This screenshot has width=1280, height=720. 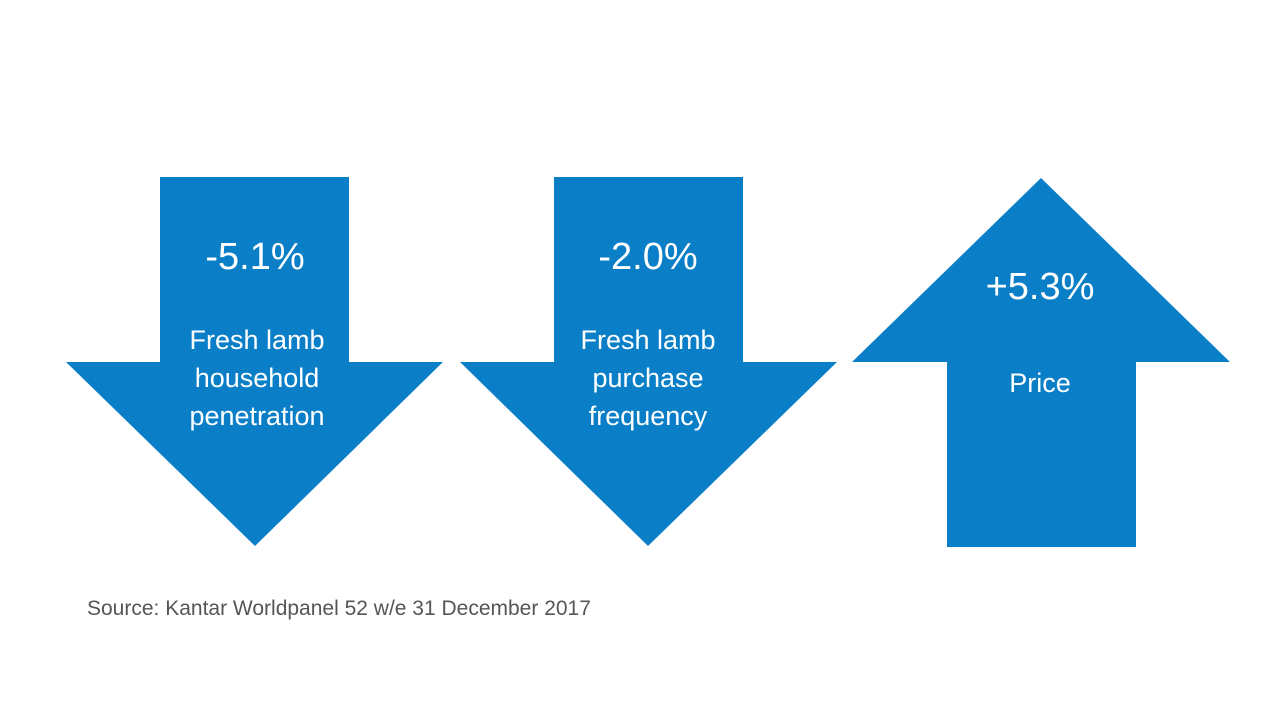 I want to click on label-line: household, so click(x=257, y=378).